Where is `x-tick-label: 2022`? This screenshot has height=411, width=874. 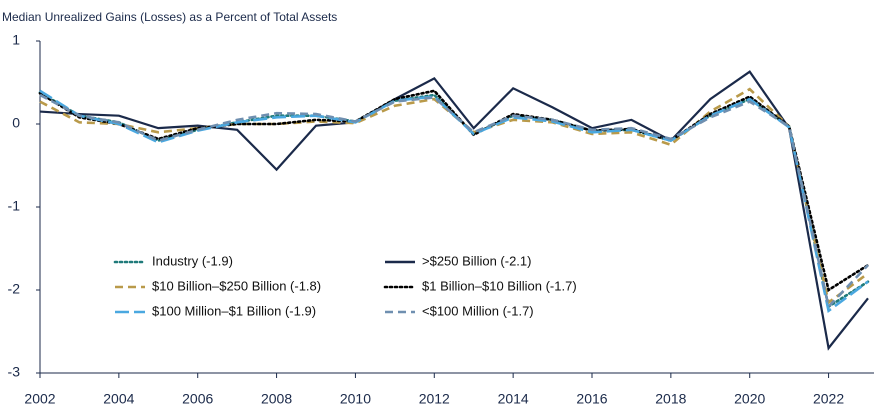
x-tick-label: 2022 is located at coordinates (828, 399).